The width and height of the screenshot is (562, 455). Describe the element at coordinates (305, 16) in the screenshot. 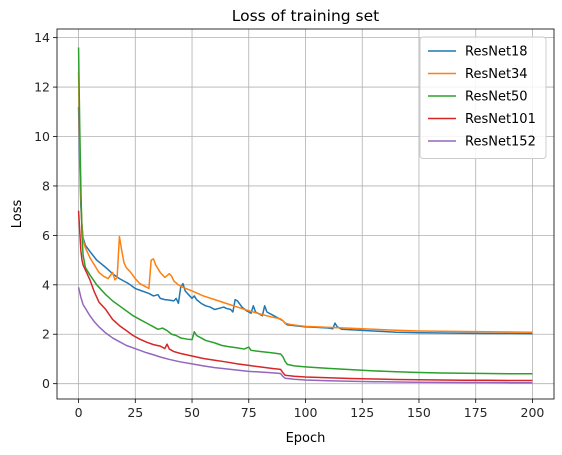

I see `chart-title: Loss of training set` at that location.